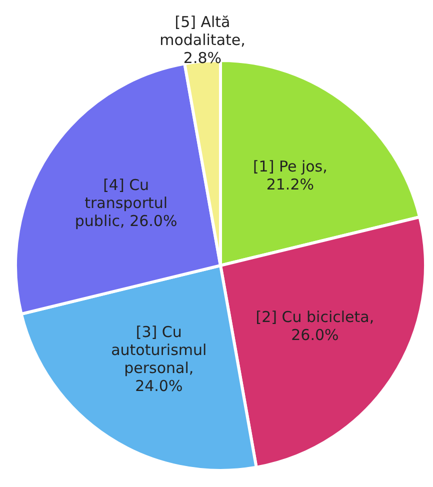 Image resolution: width=433 pixels, height=487 pixels. I want to click on slice-label: [2] Cu bicicleta, 26.0%, so click(315, 326).